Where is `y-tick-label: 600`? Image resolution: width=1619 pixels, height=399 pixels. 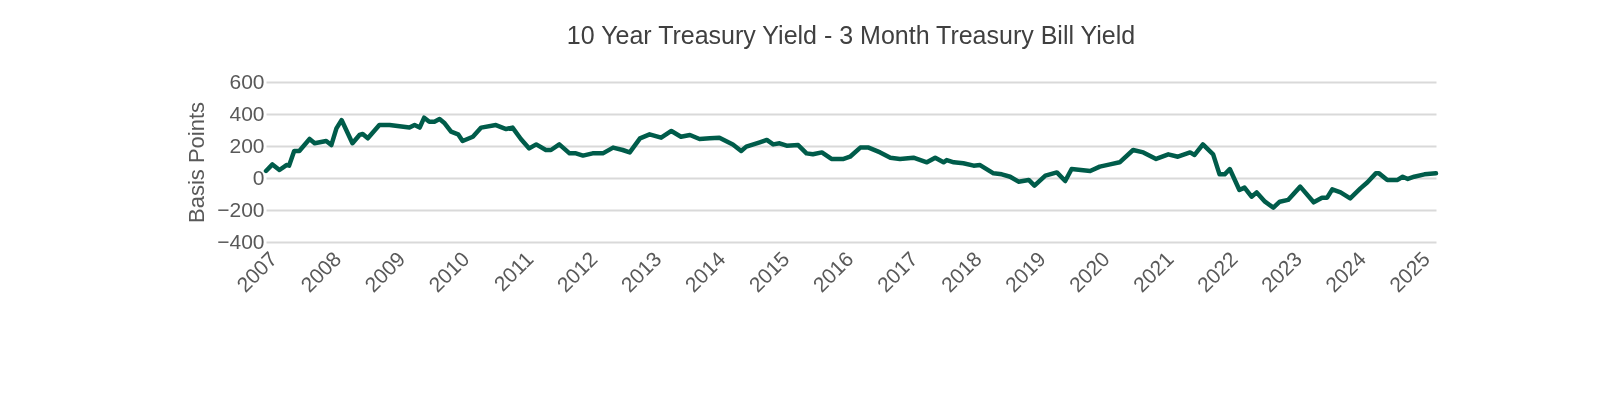
y-tick-label: 600 is located at coordinates (247, 81).